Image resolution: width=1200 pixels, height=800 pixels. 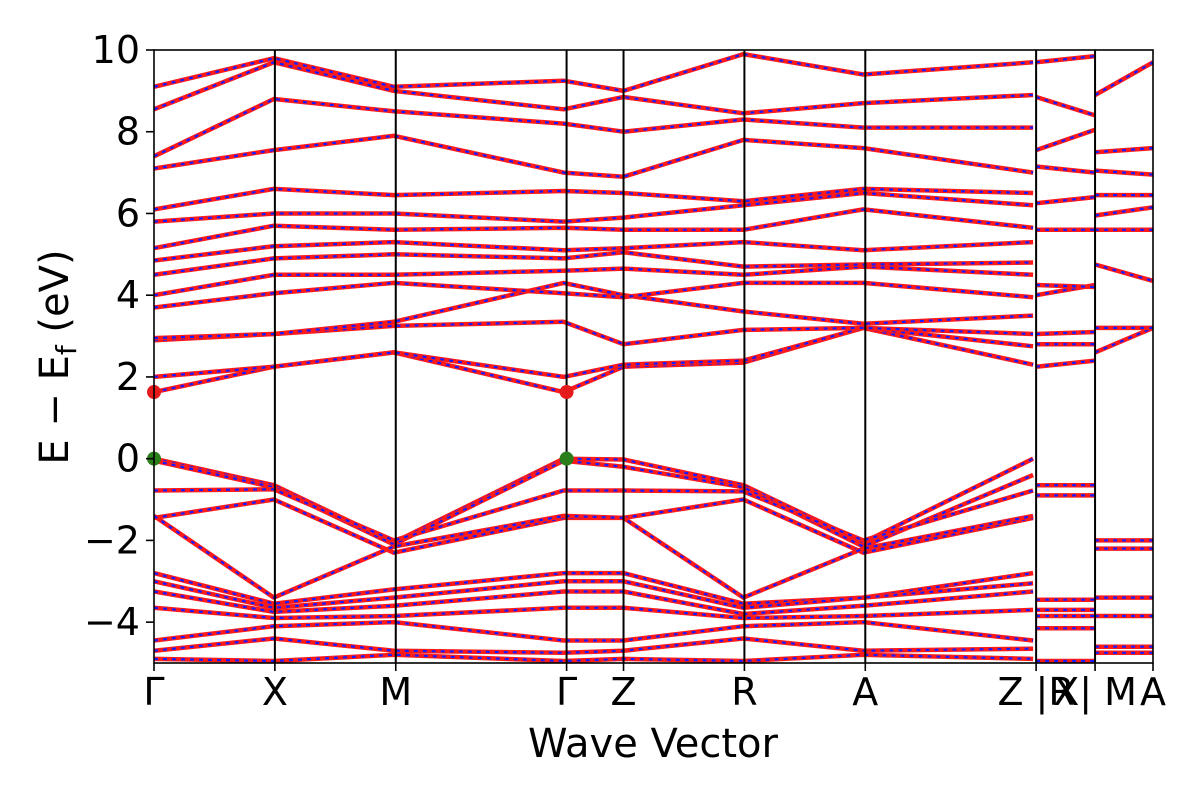 What do you see at coordinates (112, 540) in the screenshot?
I see `y-tick-label: −2` at bounding box center [112, 540].